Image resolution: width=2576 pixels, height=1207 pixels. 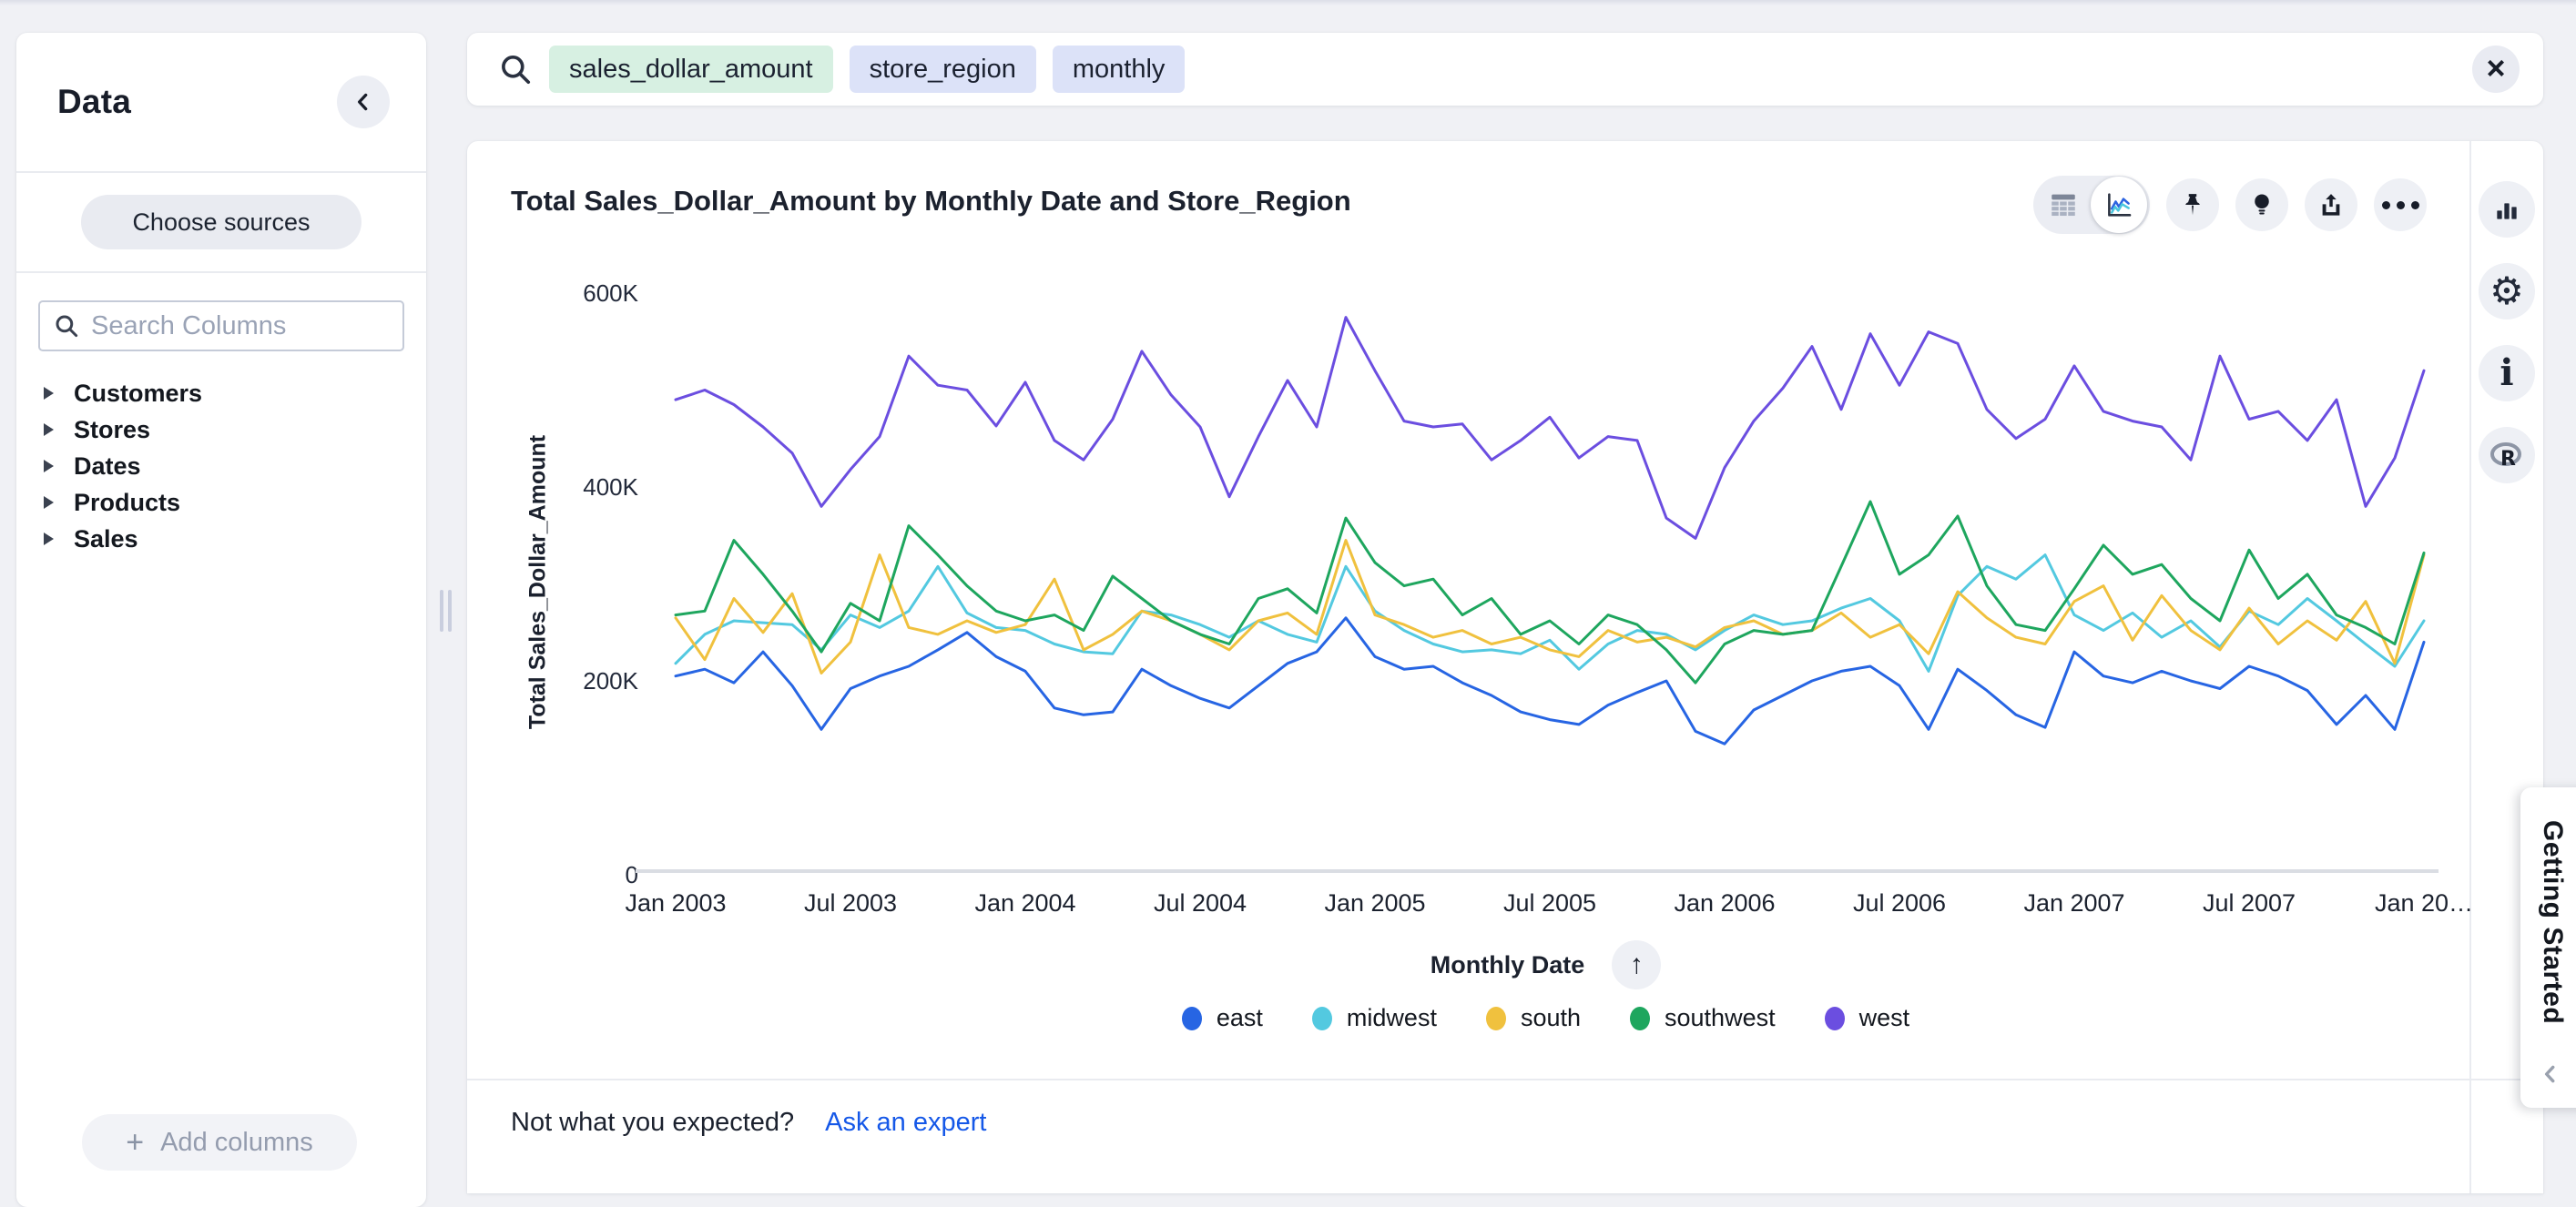 I want to click on query-search-bar: sales_dollar_amount store_region monthly ×, so click(x=1505, y=70).